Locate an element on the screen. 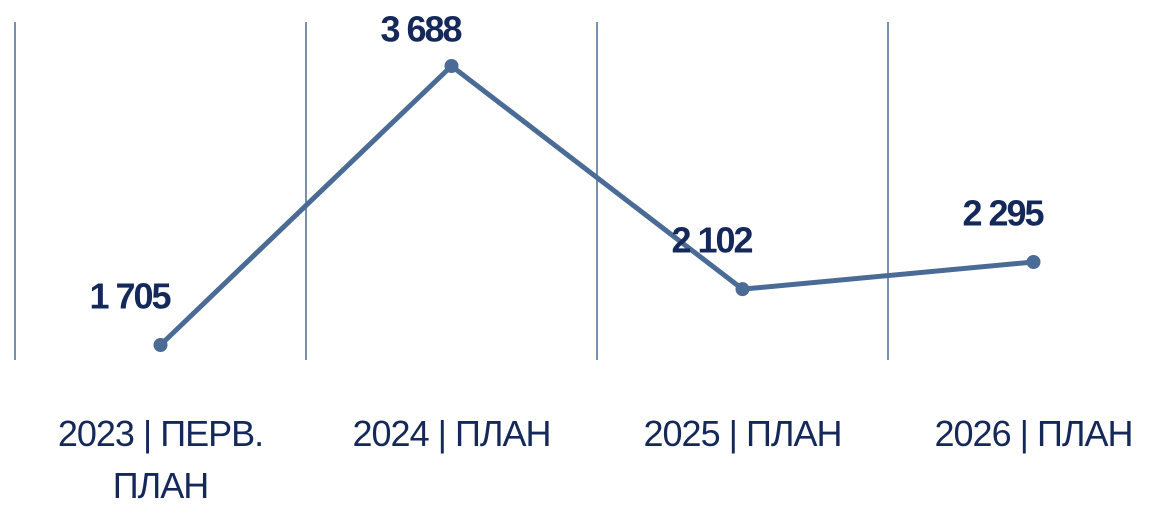 This screenshot has width=1170, height=519. value-label: 2 295 is located at coordinates (1003, 213).